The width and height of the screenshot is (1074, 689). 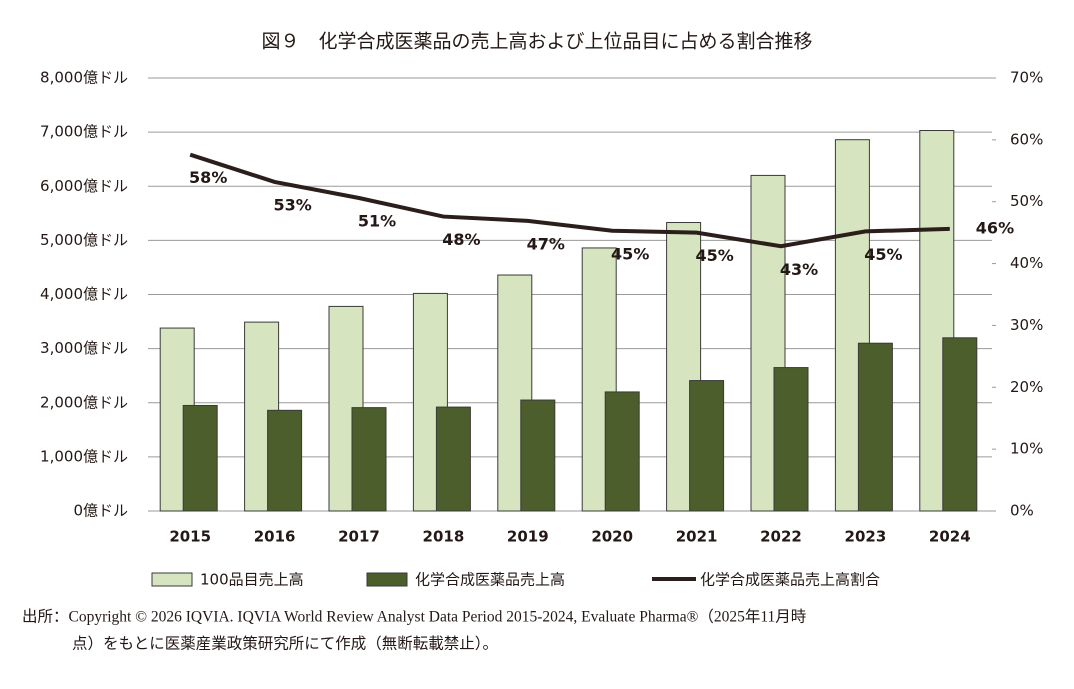 What do you see at coordinates (790, 580) in the screenshot?
I see `legend-label: 化学合成医薬品売上高割合` at bounding box center [790, 580].